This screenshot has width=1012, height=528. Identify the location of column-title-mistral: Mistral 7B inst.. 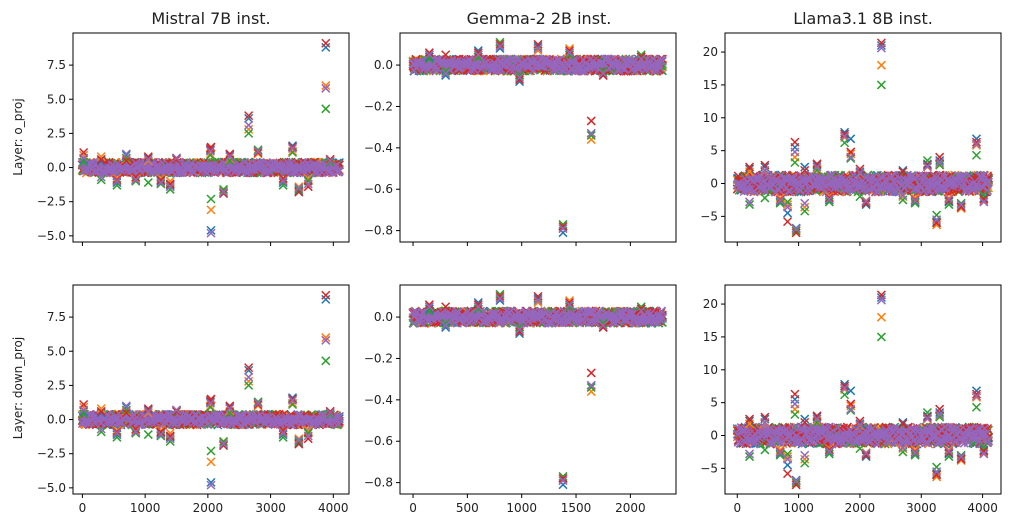
(210, 18).